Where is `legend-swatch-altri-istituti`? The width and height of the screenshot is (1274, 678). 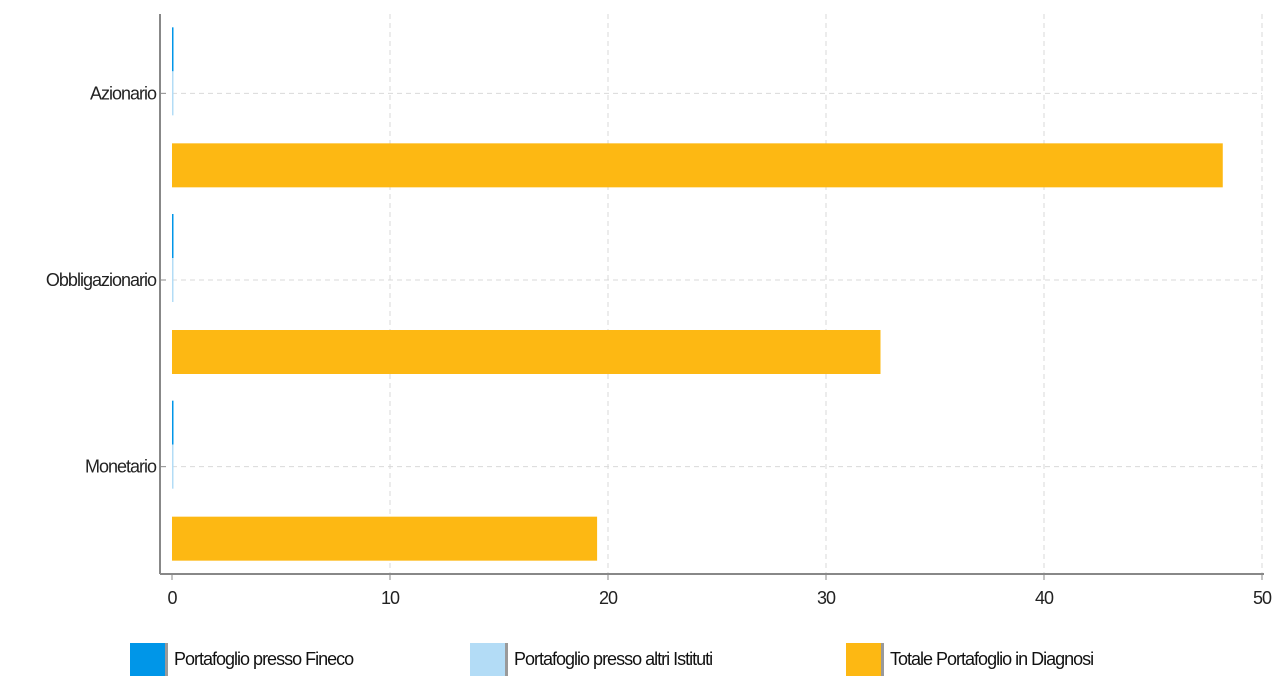
legend-swatch-altri-istituti is located at coordinates (489, 659).